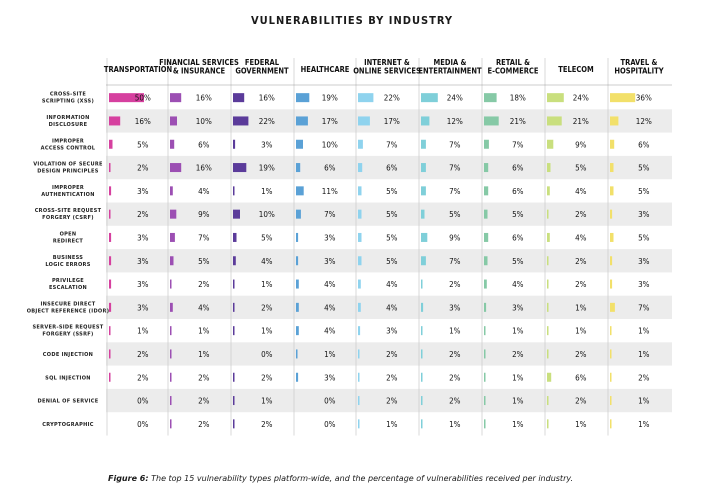 This screenshot has width=704, height=498. What do you see at coordinates (128, 478) in the screenshot?
I see `figure-number: Figure 6:` at bounding box center [128, 478].